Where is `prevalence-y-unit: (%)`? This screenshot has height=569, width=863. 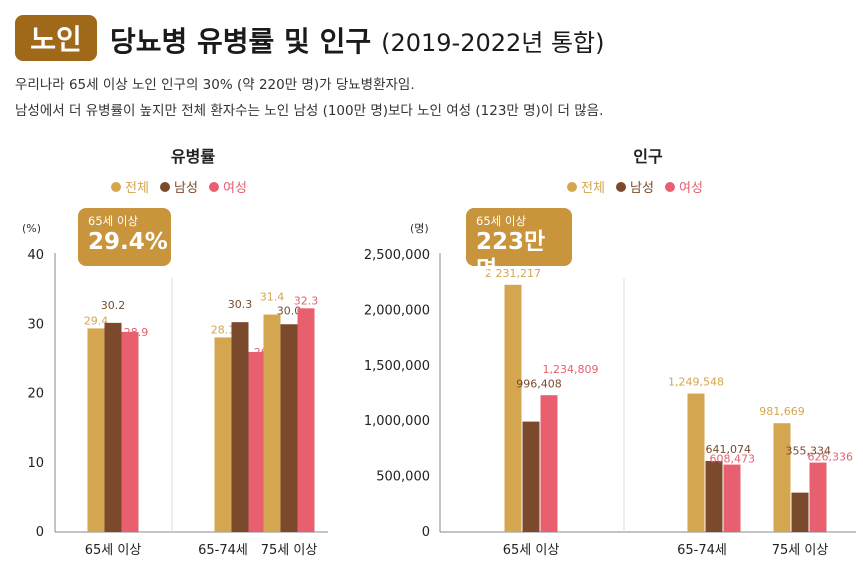
prevalence-y-unit: (%) is located at coordinates (31, 228).